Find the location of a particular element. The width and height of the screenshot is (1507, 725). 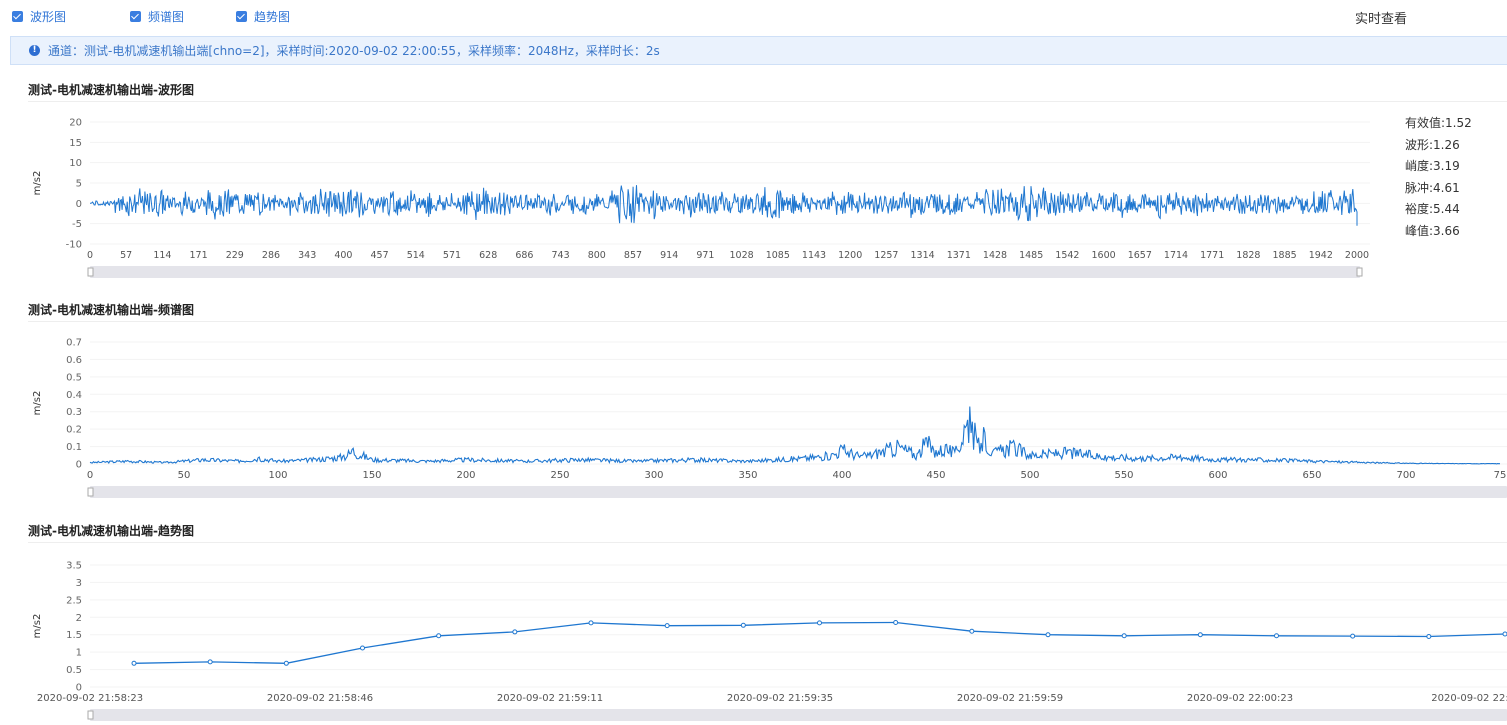

y-tick-label: 0.6 is located at coordinates (74, 360).